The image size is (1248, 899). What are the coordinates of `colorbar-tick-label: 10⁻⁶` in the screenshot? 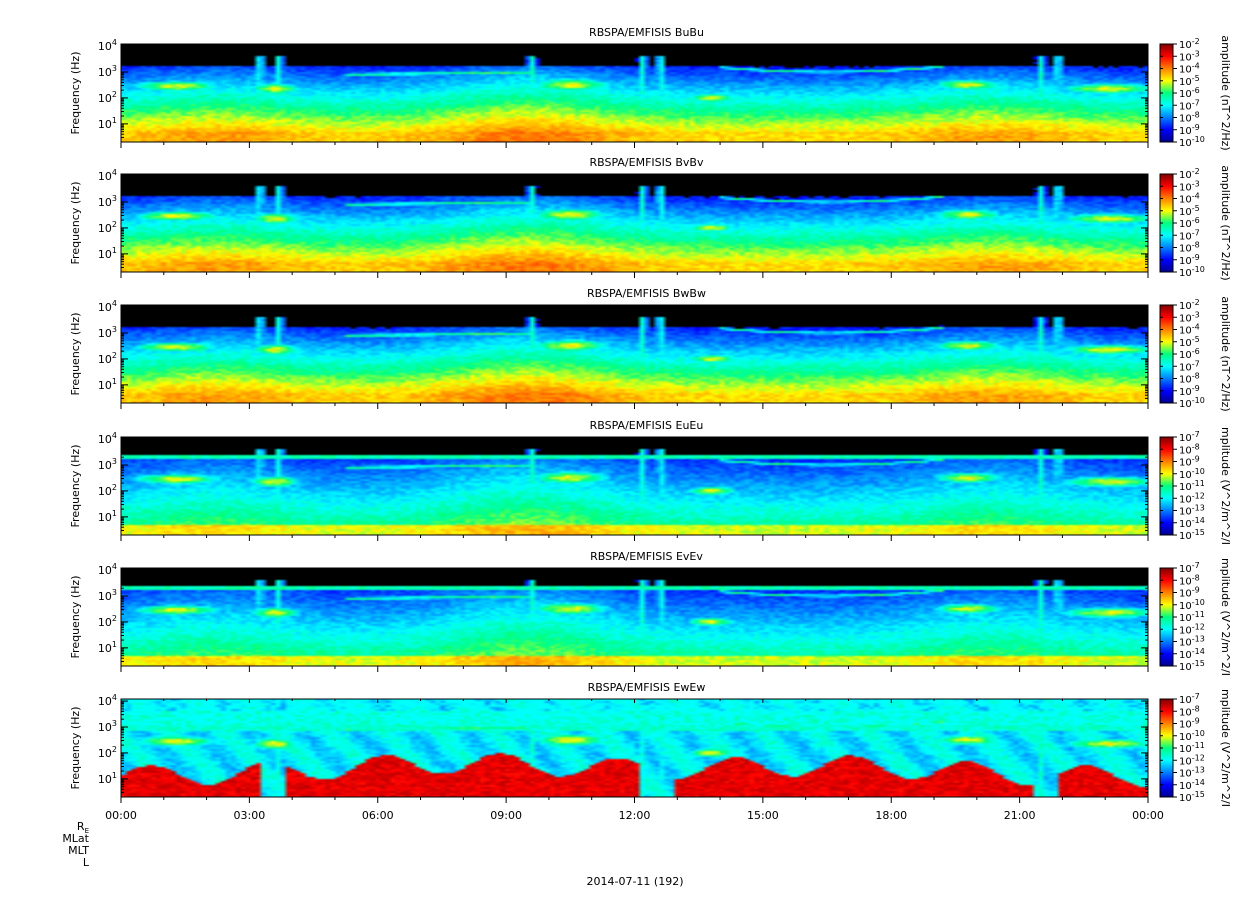 It's located at (1189, 223).